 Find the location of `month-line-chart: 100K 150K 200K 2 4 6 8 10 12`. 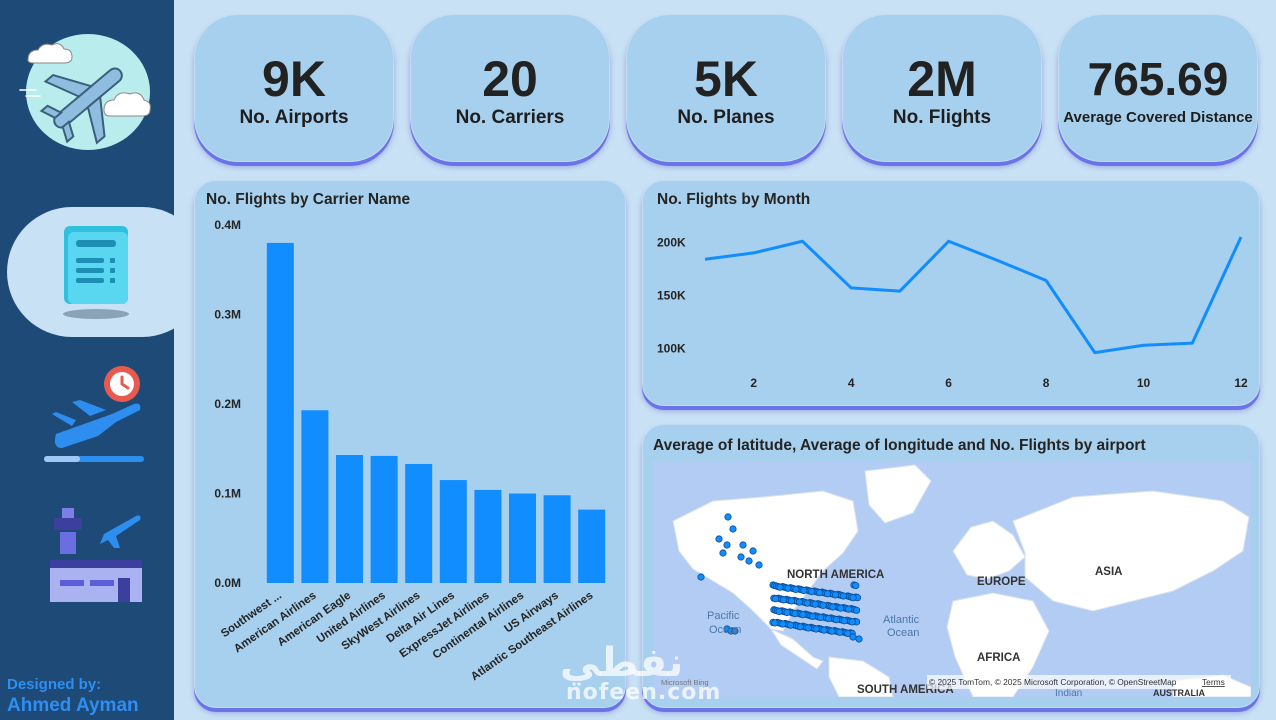

month-line-chart: 100K 150K 200K 2 4 6 8 10 12 is located at coordinates (952, 312).